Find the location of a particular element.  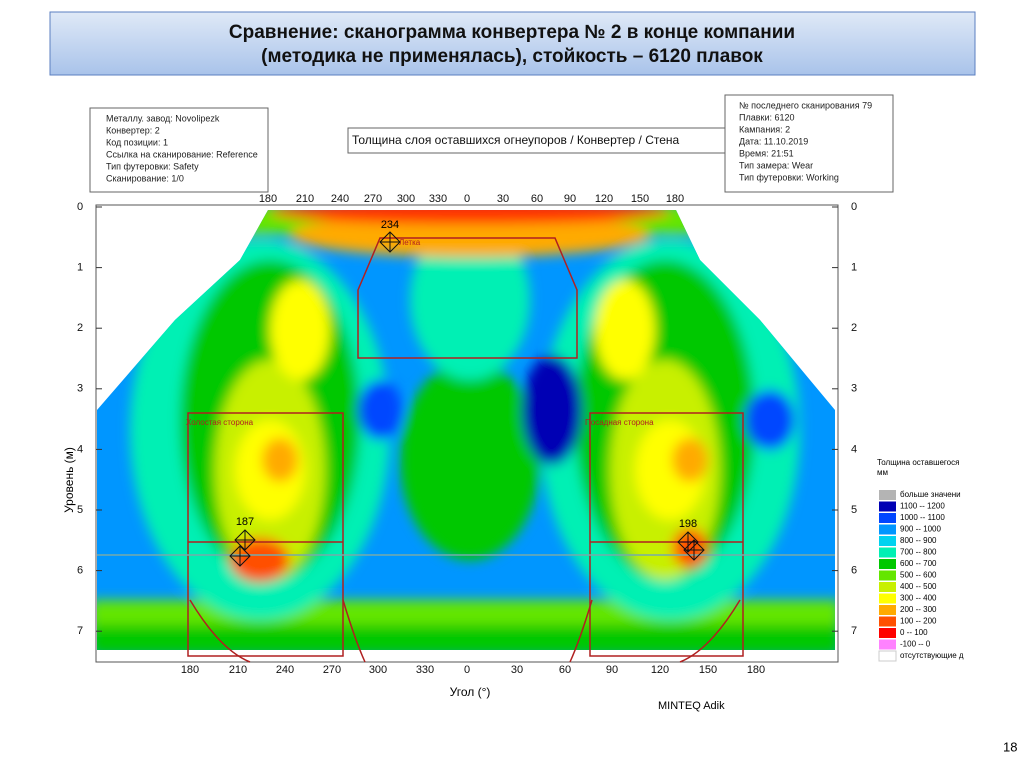

title-box is located at coordinates (512, 43).